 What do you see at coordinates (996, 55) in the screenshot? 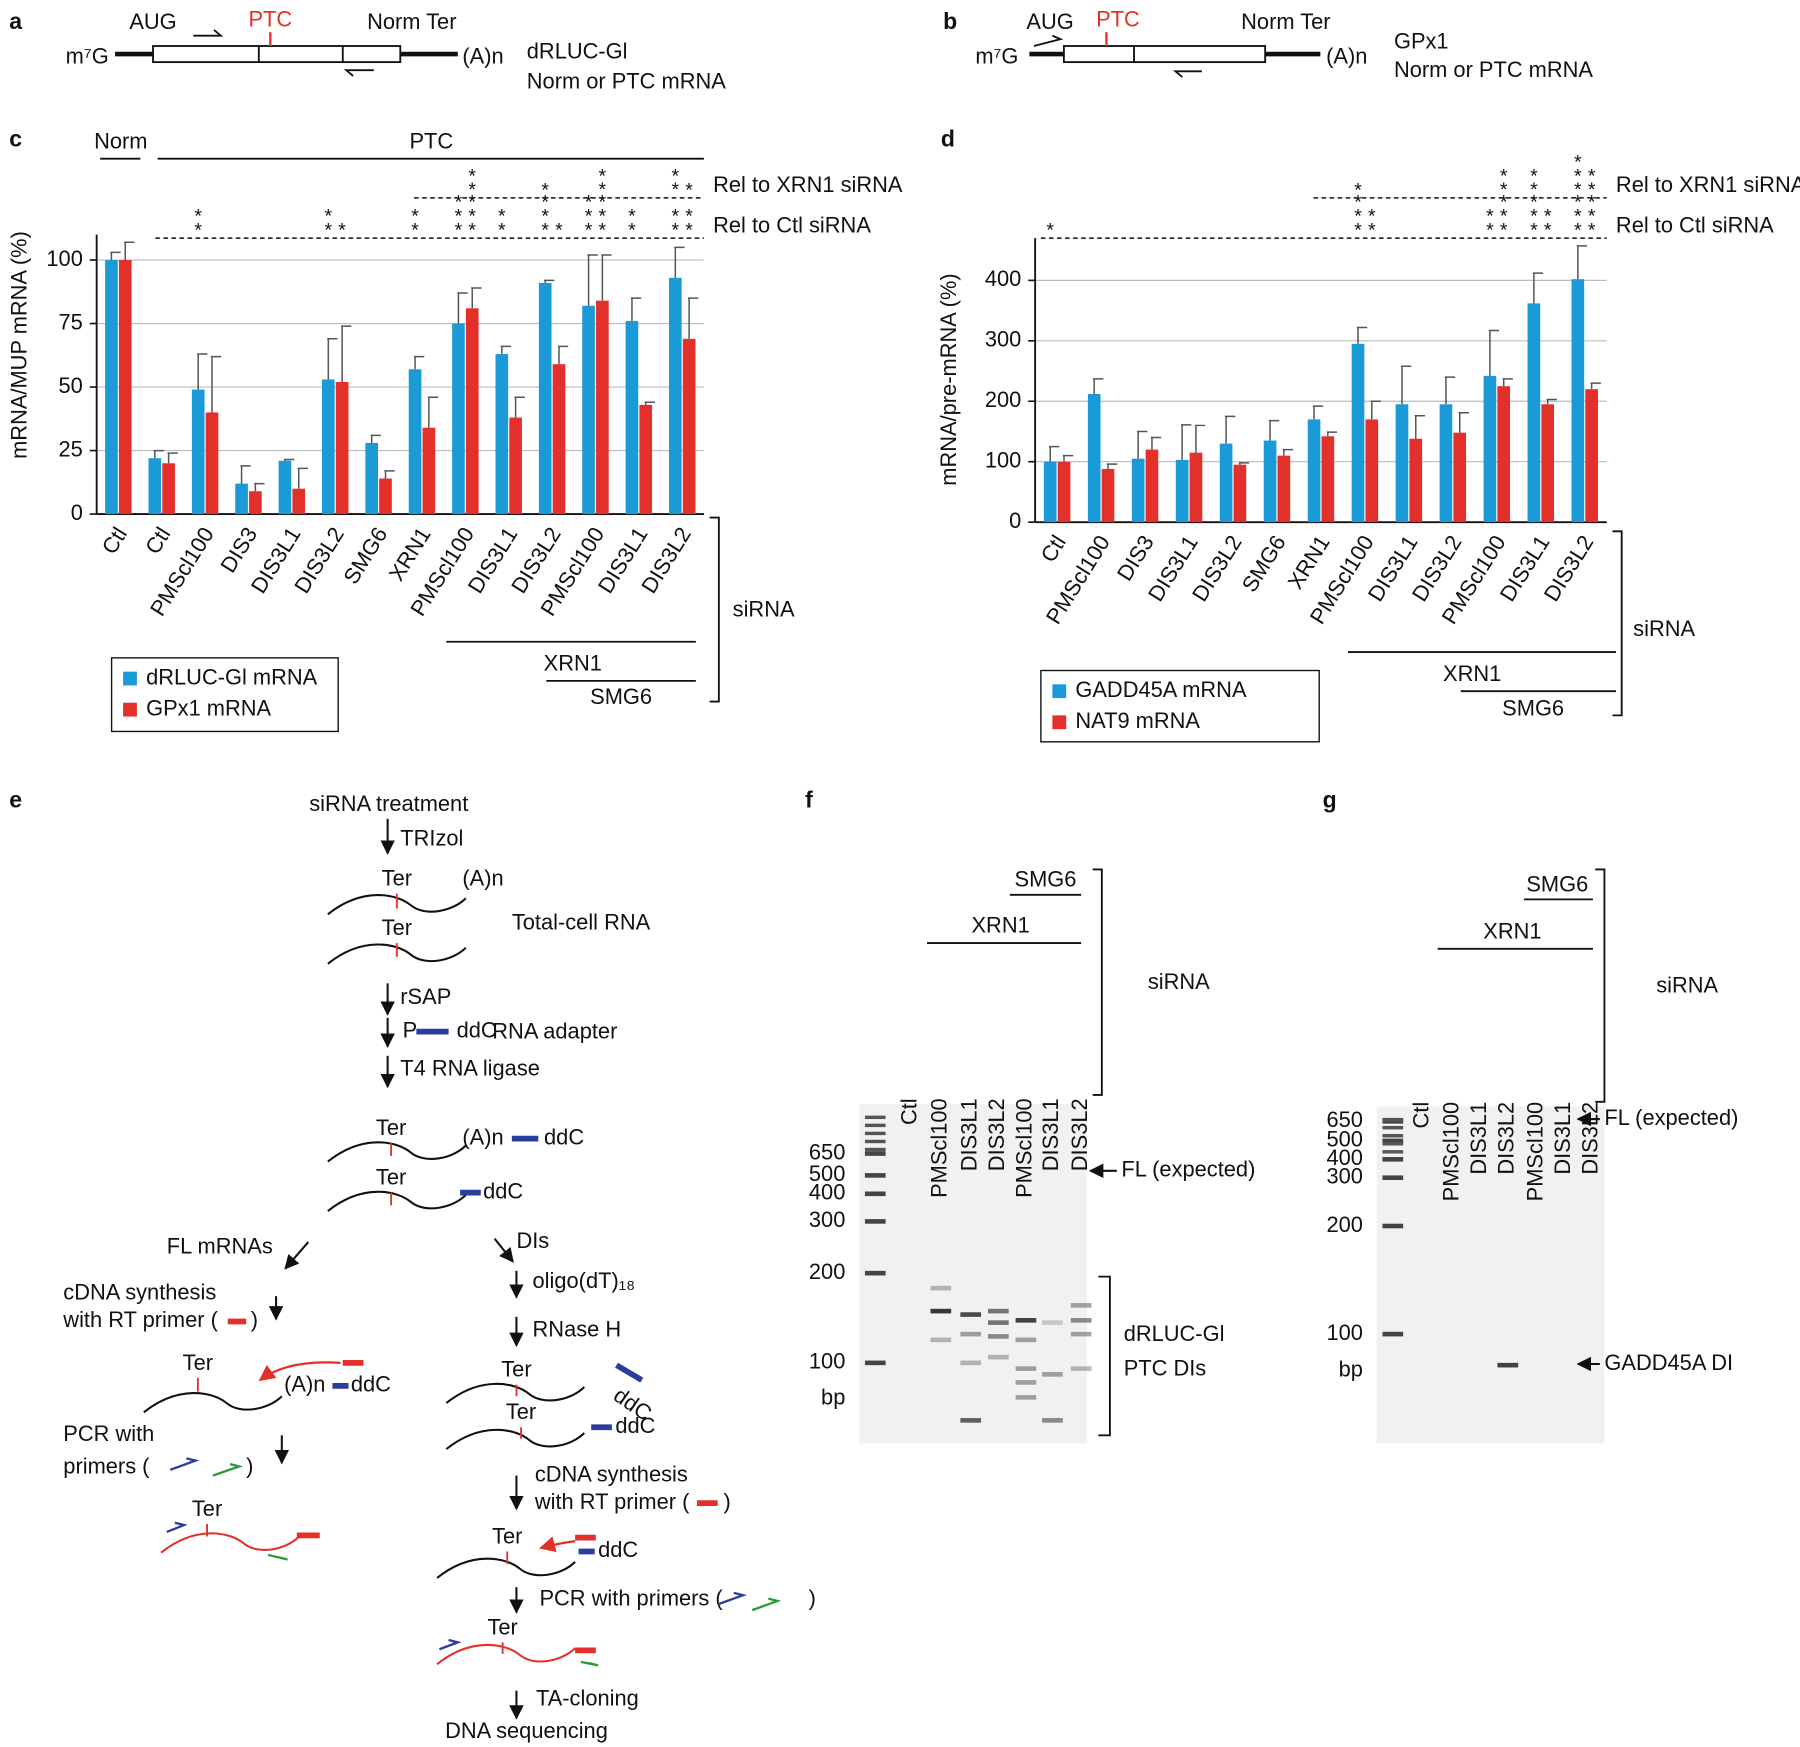
I see `cap-label: m⁷G` at bounding box center [996, 55].